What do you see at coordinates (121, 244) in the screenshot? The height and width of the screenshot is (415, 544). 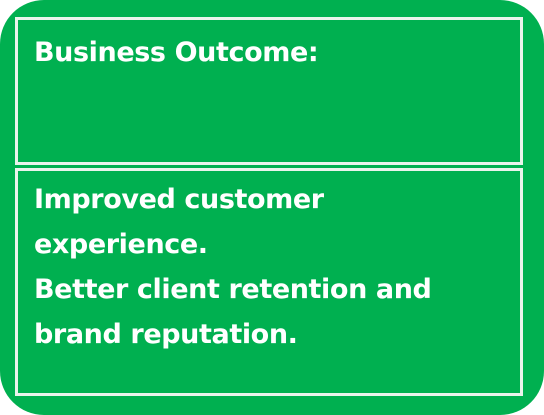 I see `description-line: experience.` at bounding box center [121, 244].